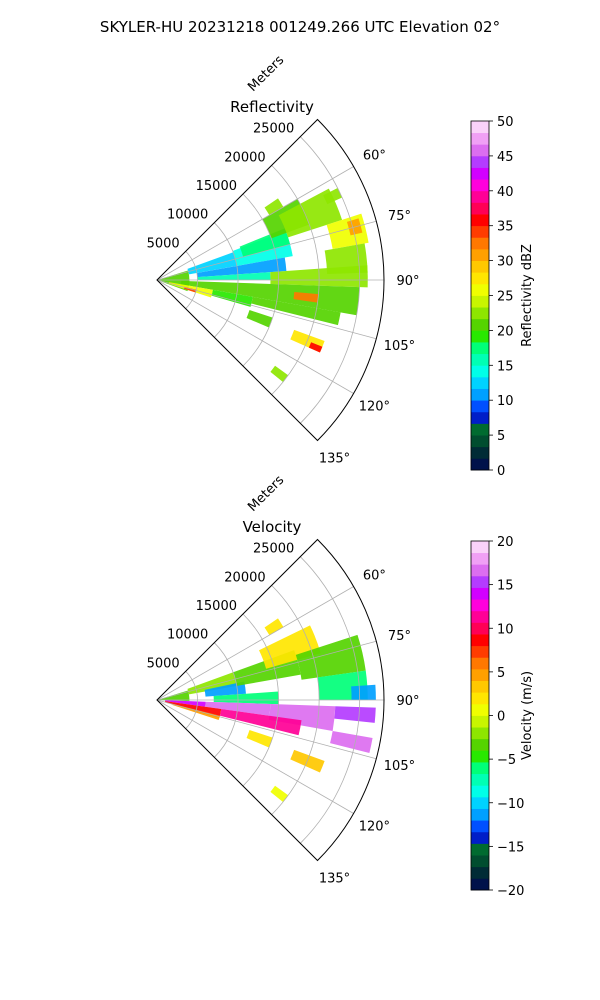 This screenshot has height=1000, width=600. Describe the element at coordinates (374, 407) in the screenshot. I see `angle-tick-label: 120°` at that location.